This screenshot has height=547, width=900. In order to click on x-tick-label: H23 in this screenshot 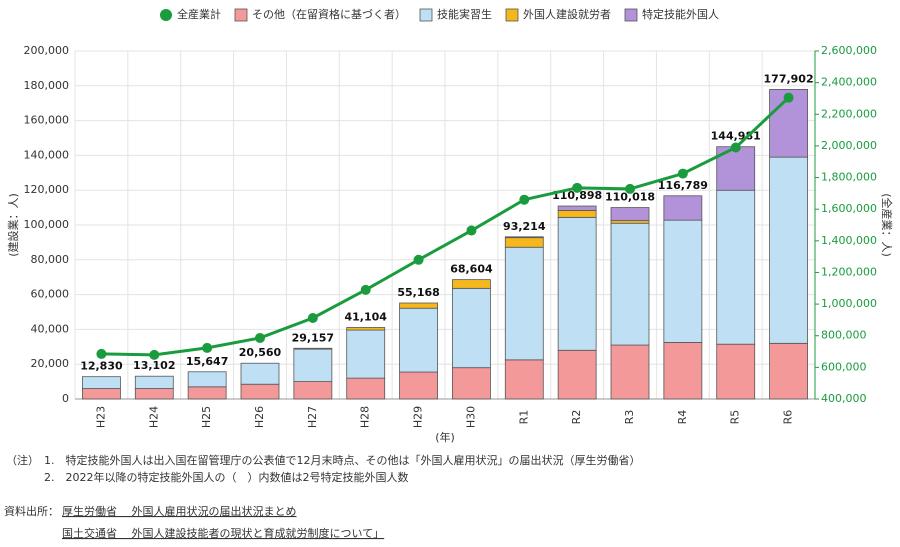, I will do `click(100, 417)`.